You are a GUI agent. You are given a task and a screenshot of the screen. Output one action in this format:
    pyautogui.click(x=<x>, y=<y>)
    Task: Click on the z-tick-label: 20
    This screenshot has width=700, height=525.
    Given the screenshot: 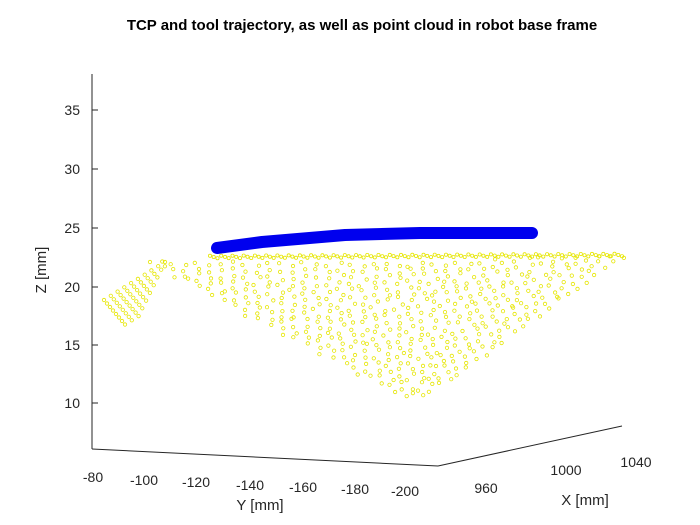 What is the action you would take?
    pyautogui.click(x=72, y=287)
    